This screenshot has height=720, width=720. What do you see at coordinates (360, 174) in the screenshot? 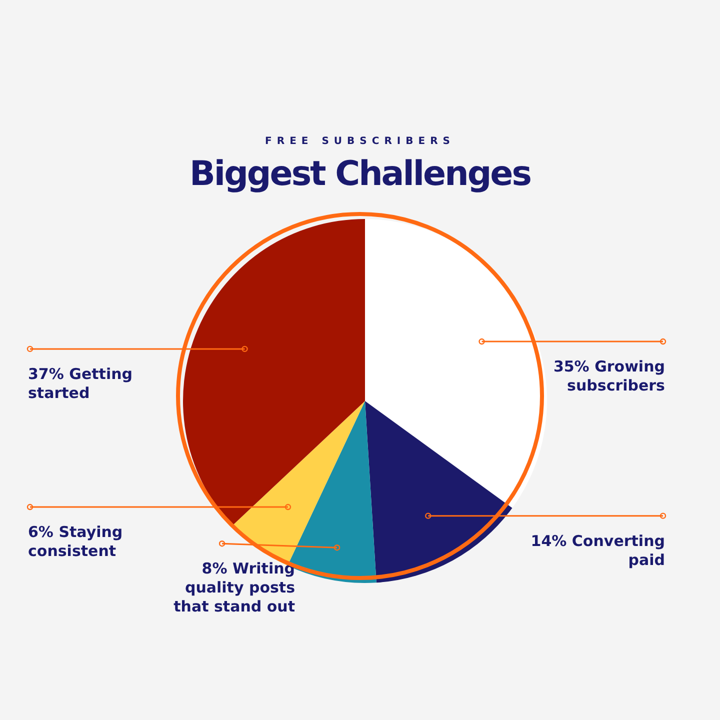
I see `chart-title: Biggest Challenges` at bounding box center [360, 174].